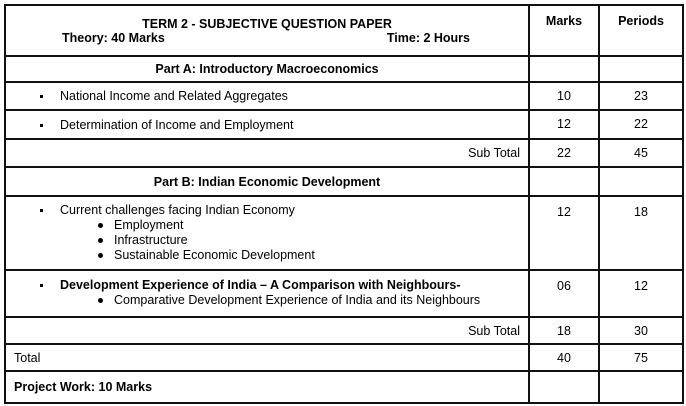 The width and height of the screenshot is (686, 406). Describe the element at coordinates (428, 37) in the screenshot. I see `time: Time: 2 Hours` at that location.